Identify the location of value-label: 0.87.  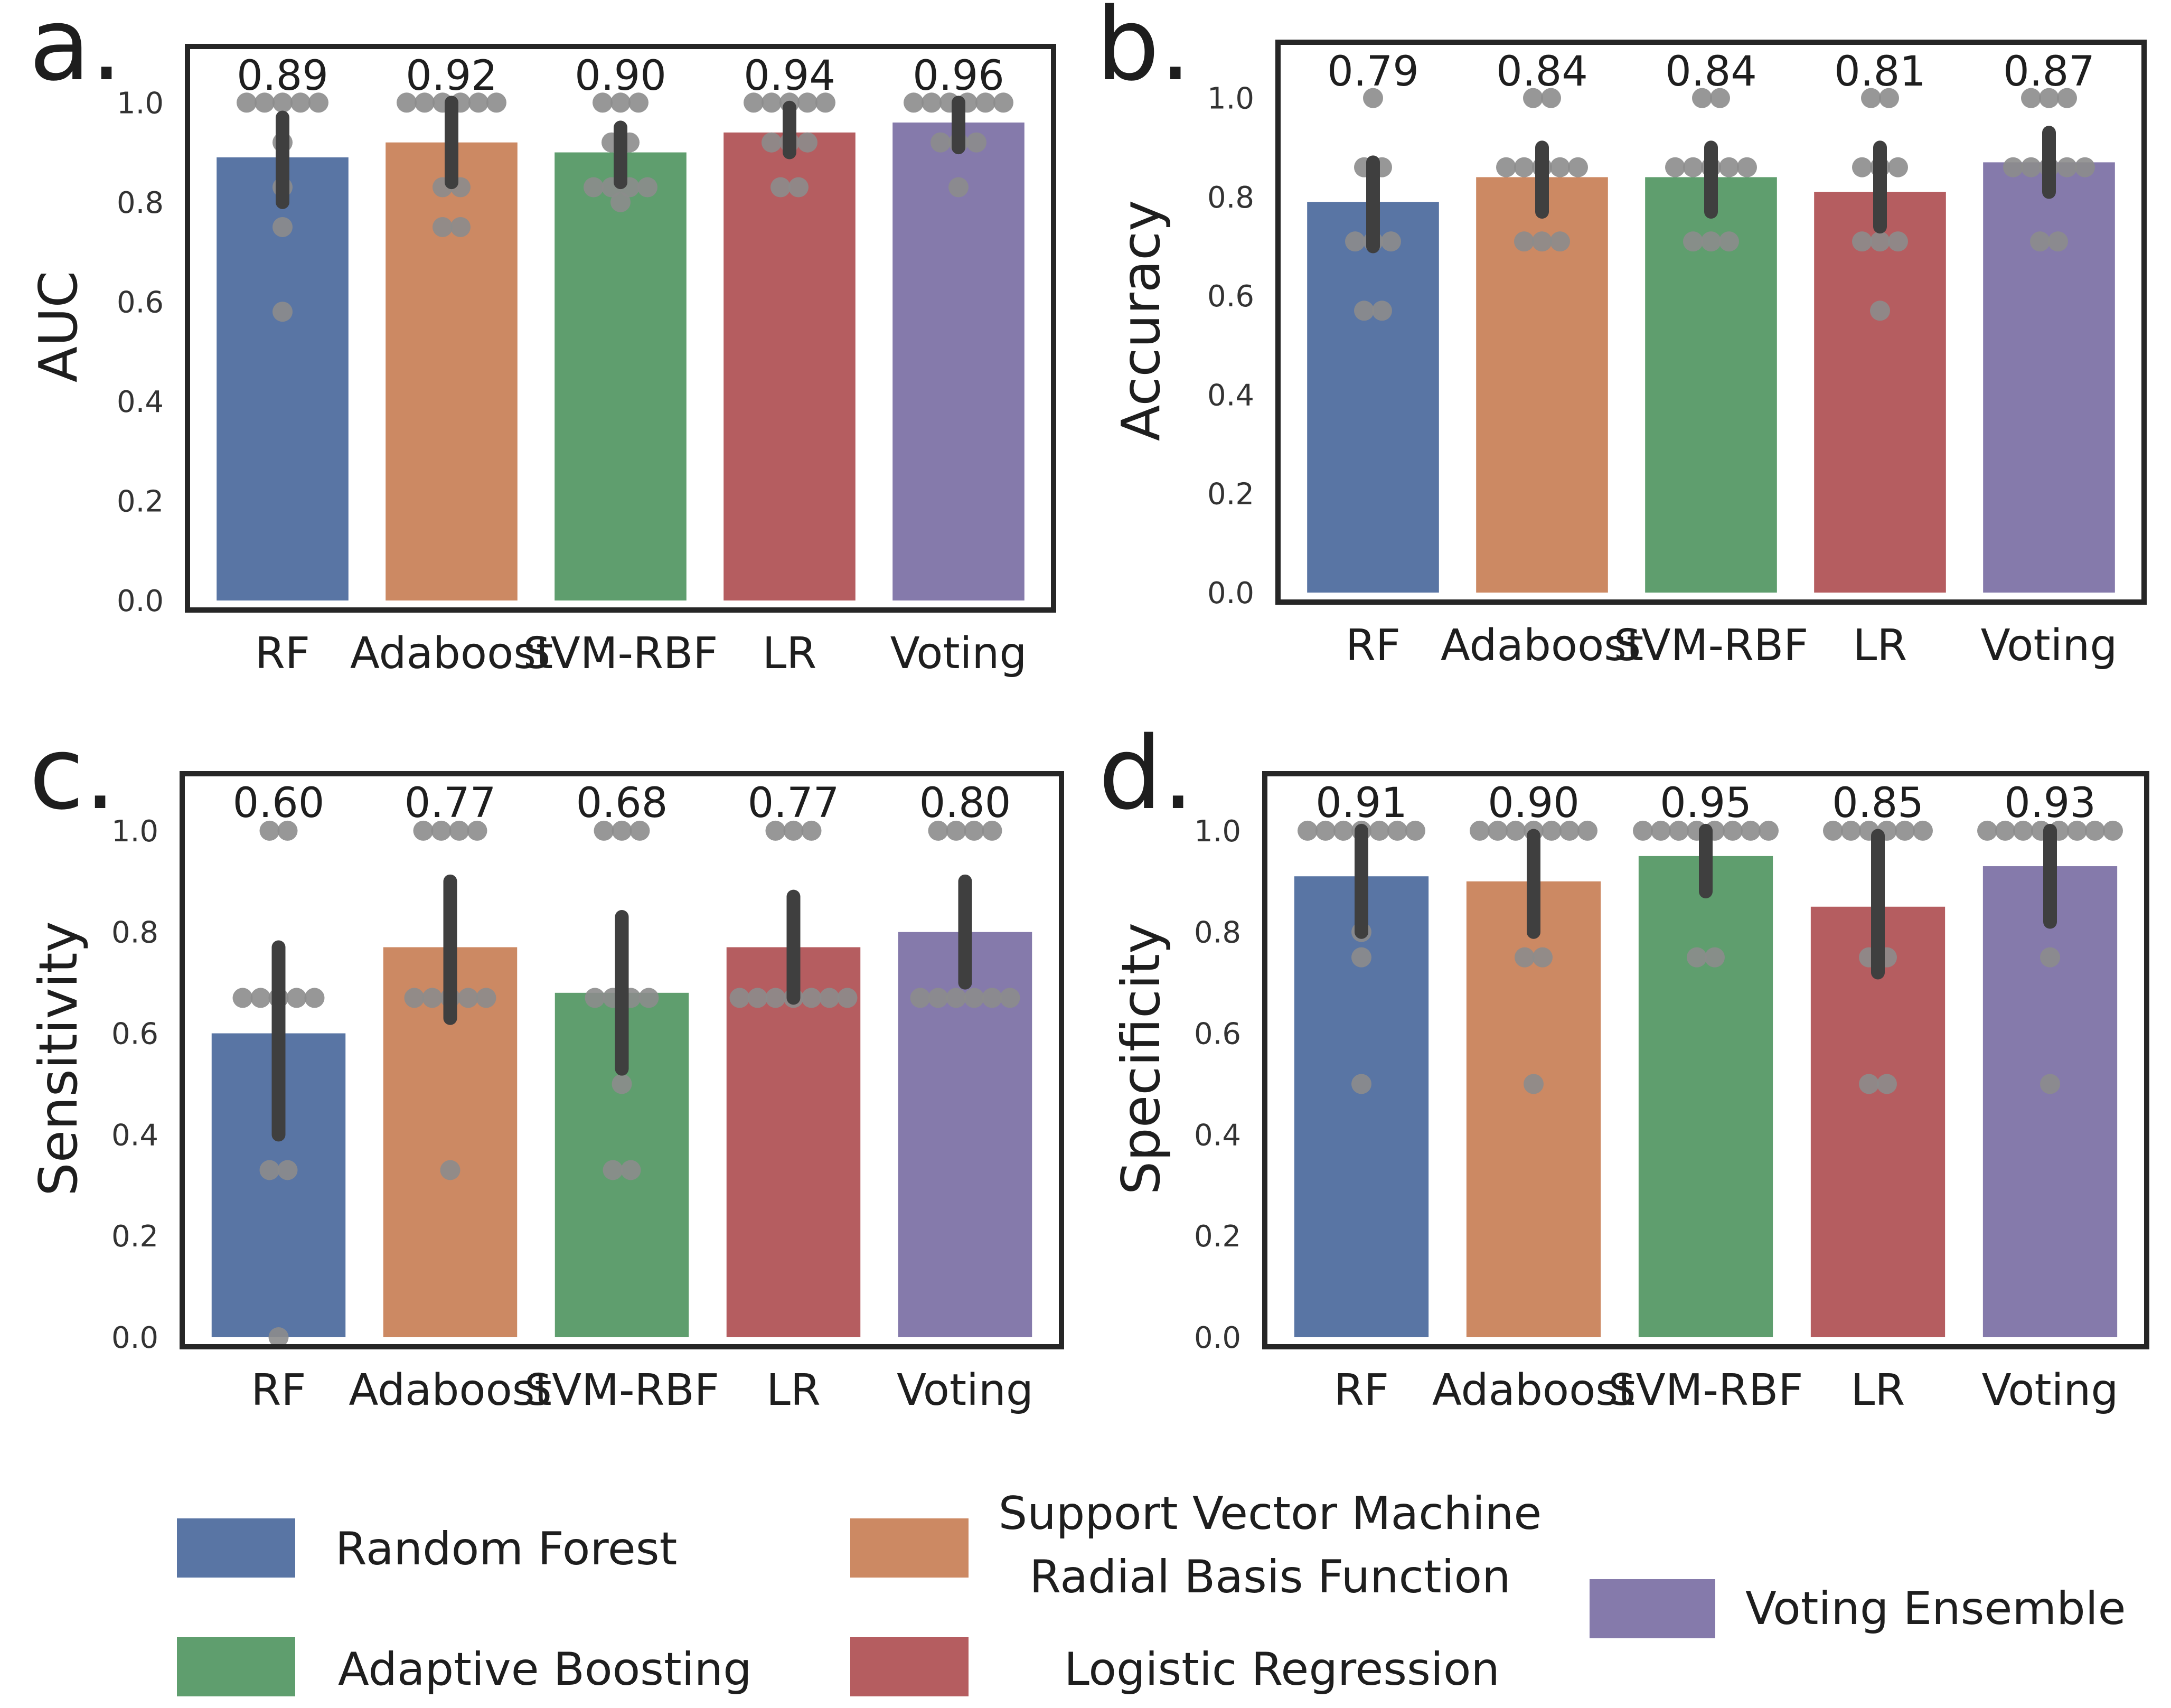
(2049, 72).